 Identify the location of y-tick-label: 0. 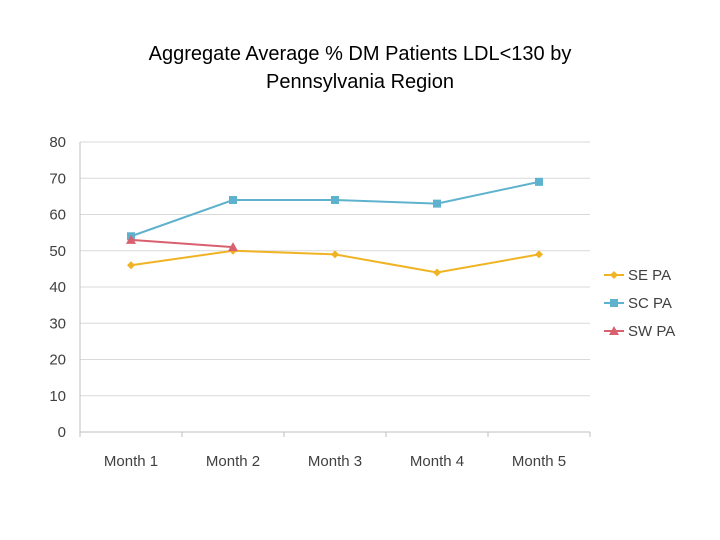
(62, 432).